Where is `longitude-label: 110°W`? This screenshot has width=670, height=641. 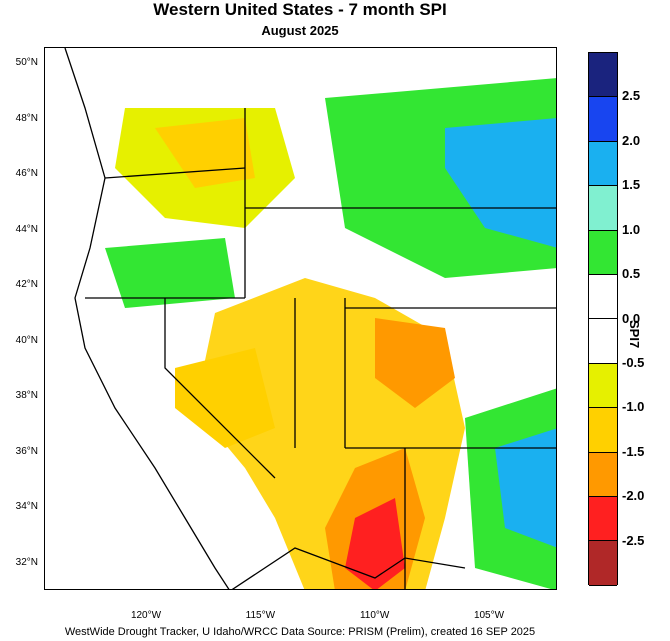 longitude-label: 110°W is located at coordinates (374, 615).